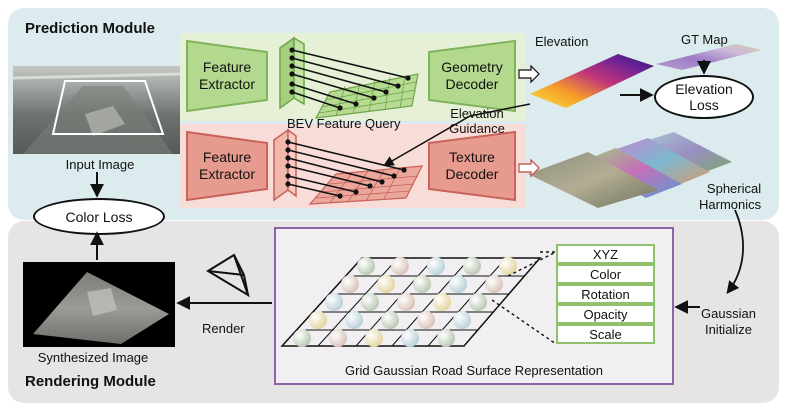  What do you see at coordinates (630, 170) in the screenshot?
I see `spherical-harmonics-maps` at bounding box center [630, 170].